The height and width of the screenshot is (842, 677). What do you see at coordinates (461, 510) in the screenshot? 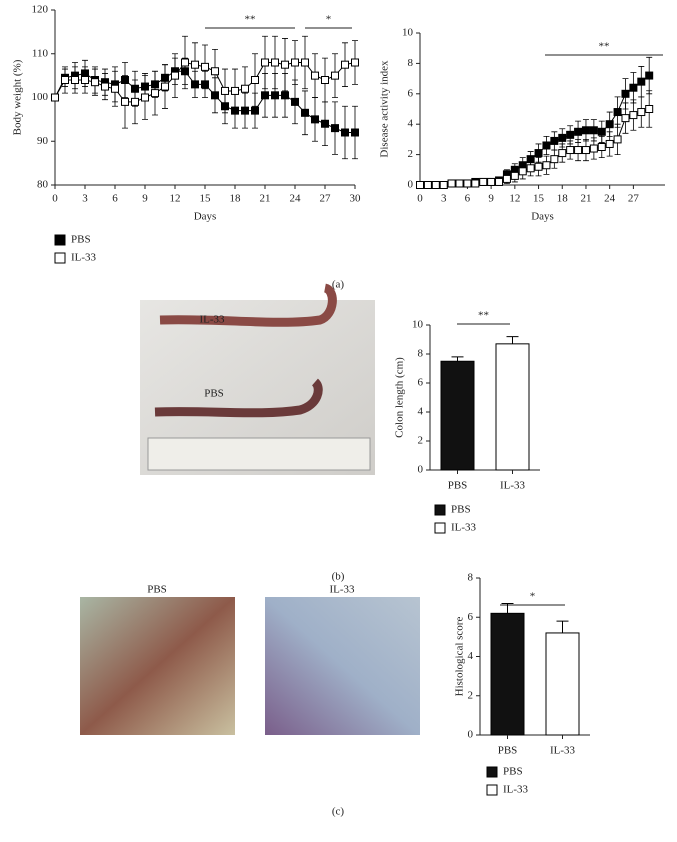
I see `legend-label: PBS` at bounding box center [461, 510].